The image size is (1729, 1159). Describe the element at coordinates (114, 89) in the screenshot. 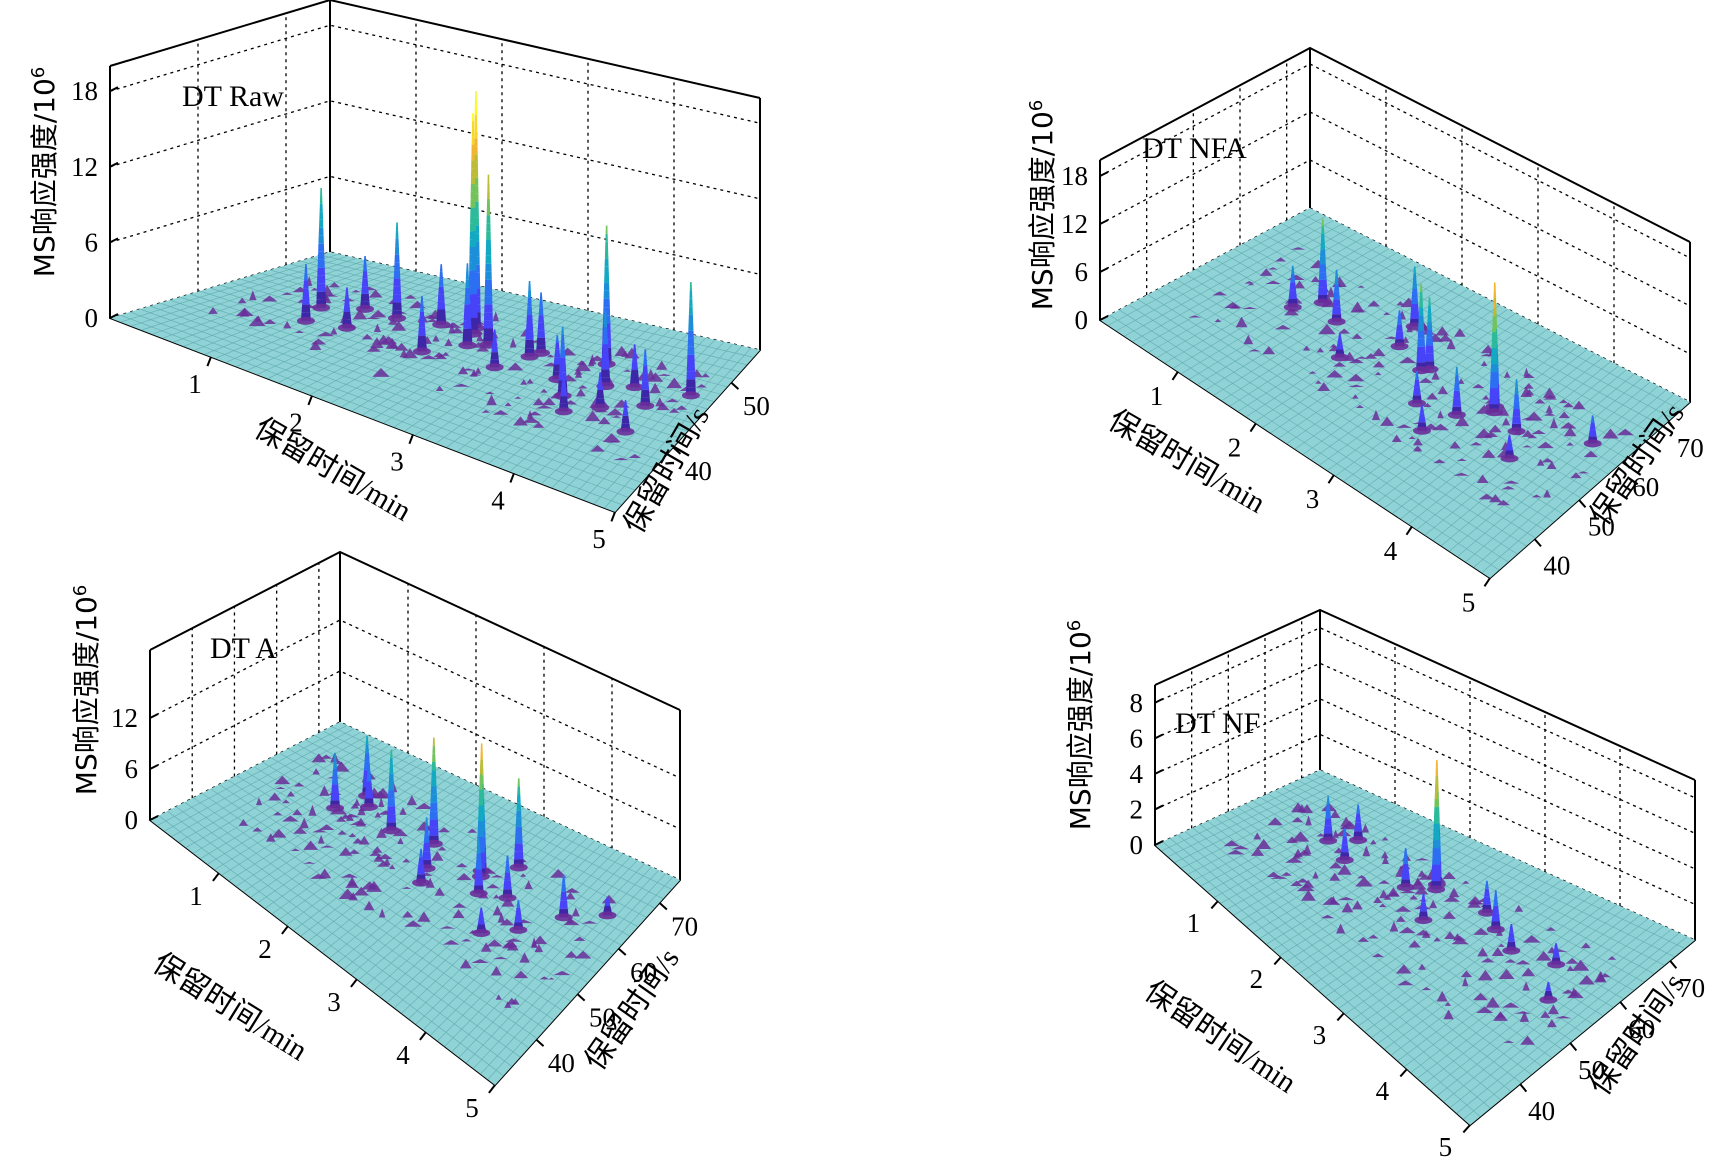

I see `z-tick` at that location.